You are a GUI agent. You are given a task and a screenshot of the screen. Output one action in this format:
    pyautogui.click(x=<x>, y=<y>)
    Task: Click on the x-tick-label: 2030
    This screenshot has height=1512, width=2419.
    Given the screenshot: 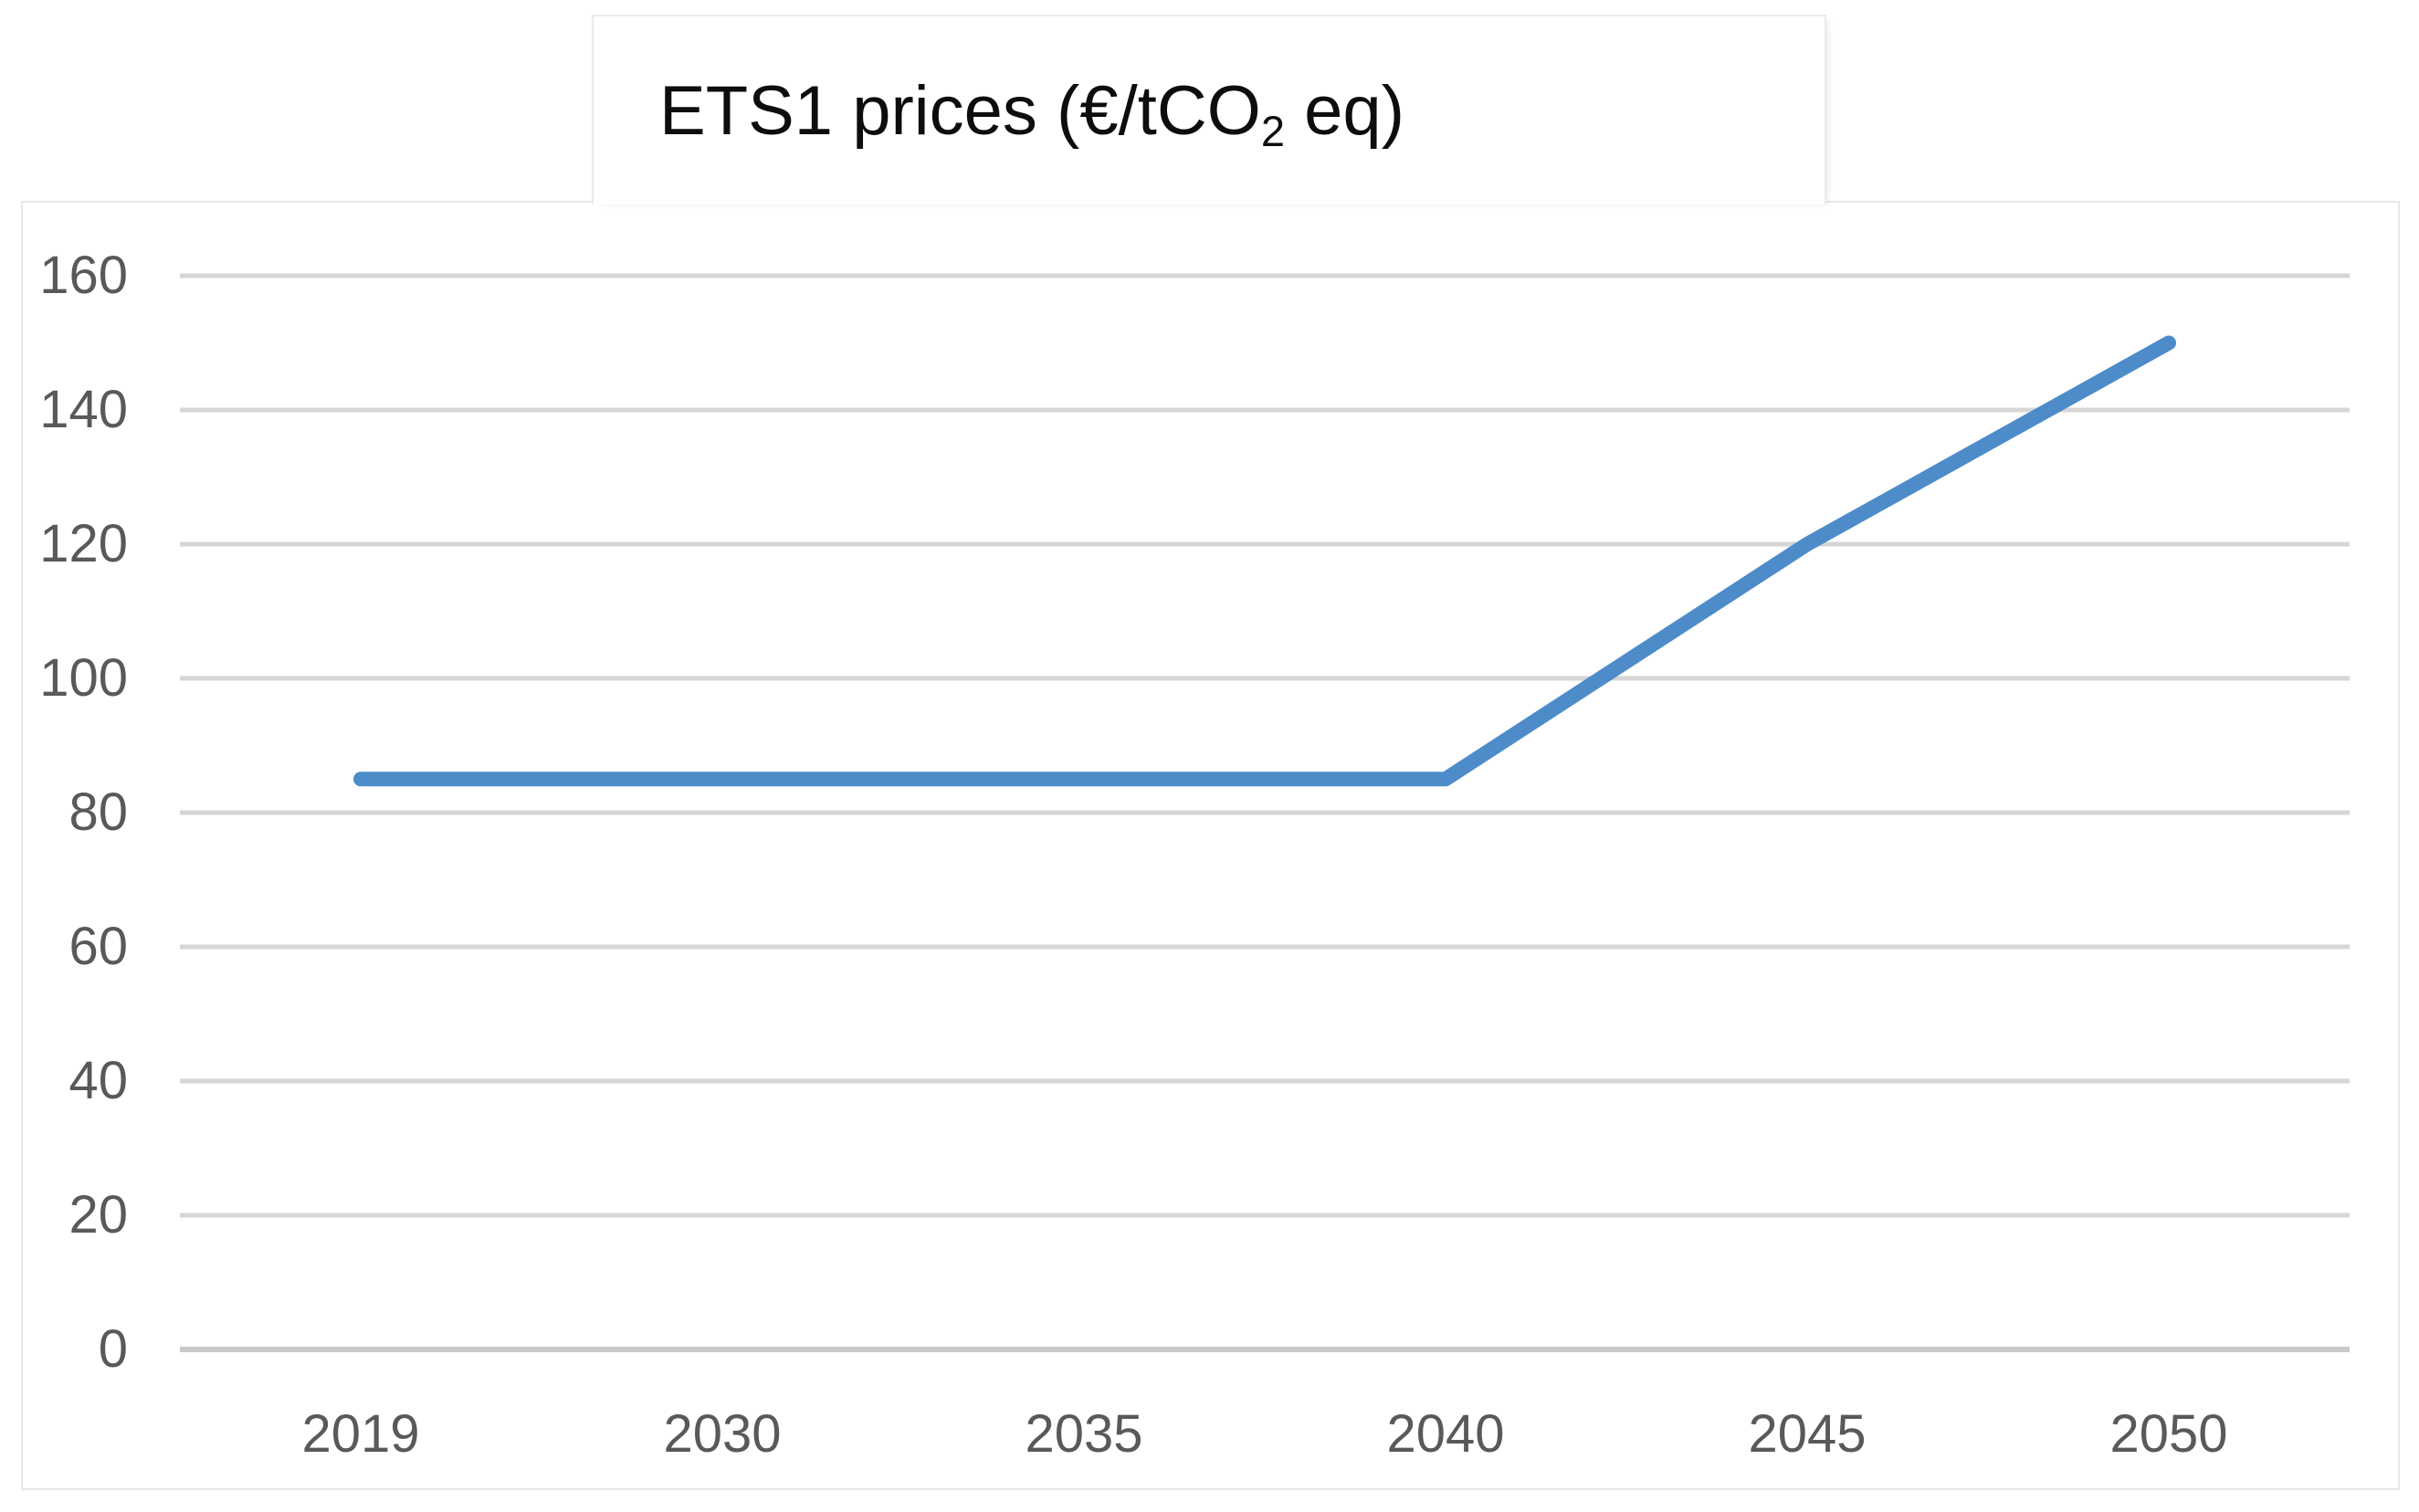 What is the action you would take?
    pyautogui.click(x=722, y=1434)
    